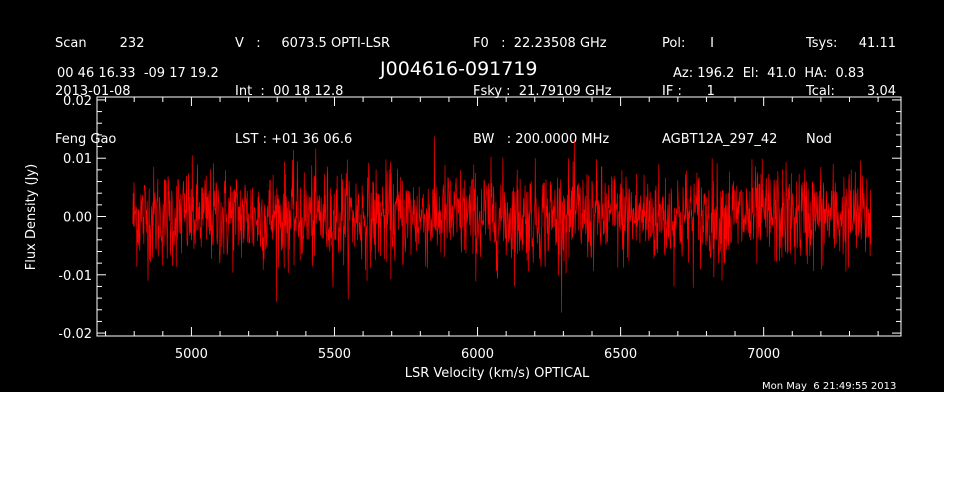  Describe the element at coordinates (763, 354) in the screenshot. I see `x-tick-label: 7000` at that location.